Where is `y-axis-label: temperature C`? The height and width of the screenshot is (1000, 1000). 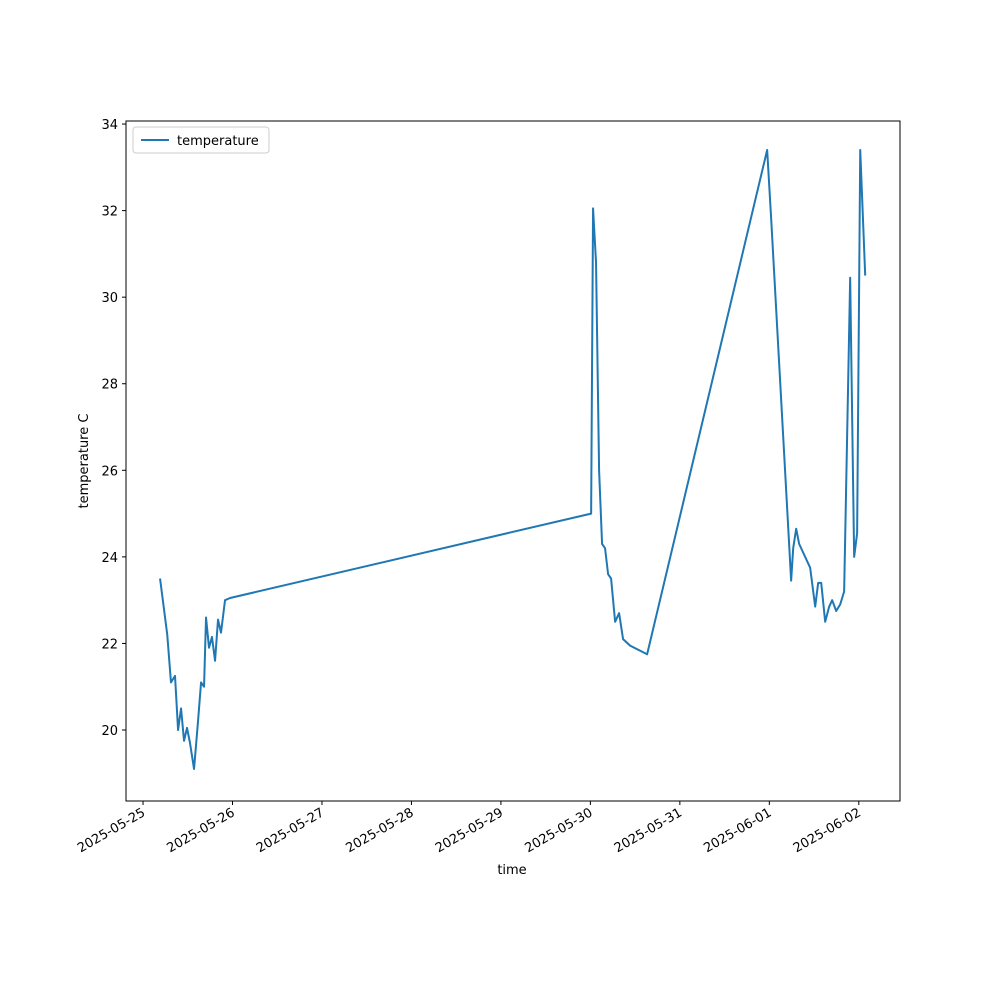
y-axis-label: temperature C is located at coordinates (84, 461).